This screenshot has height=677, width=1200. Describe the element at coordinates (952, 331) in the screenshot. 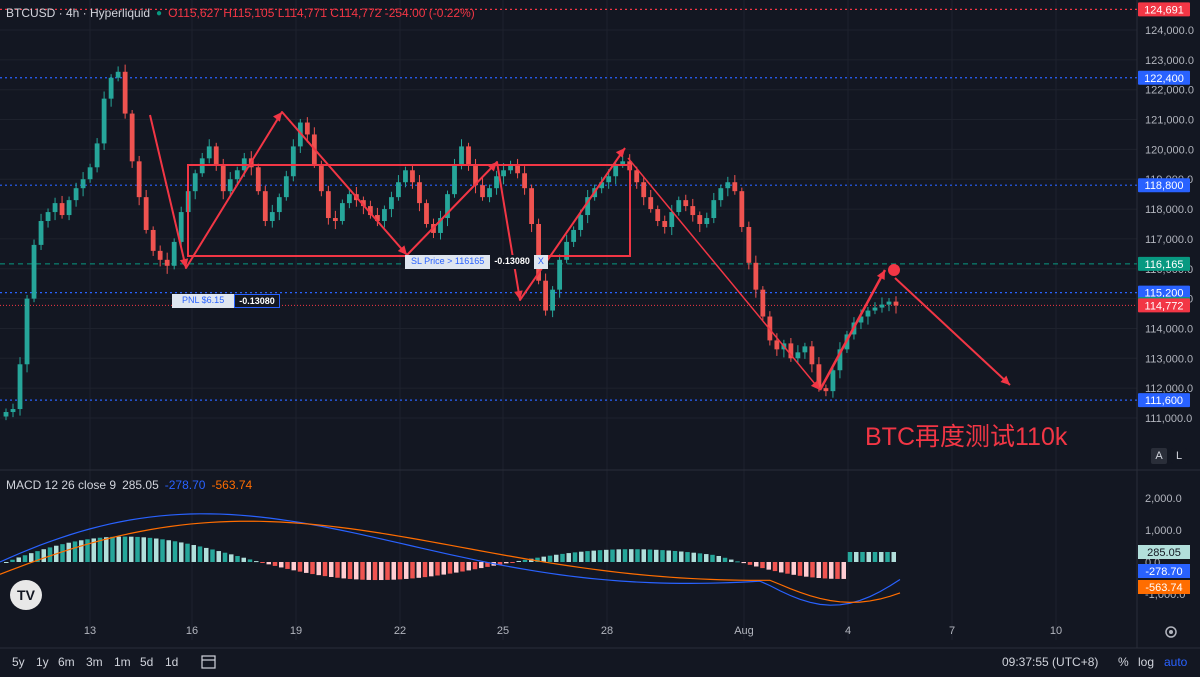

I see `trend-arrow` at that location.